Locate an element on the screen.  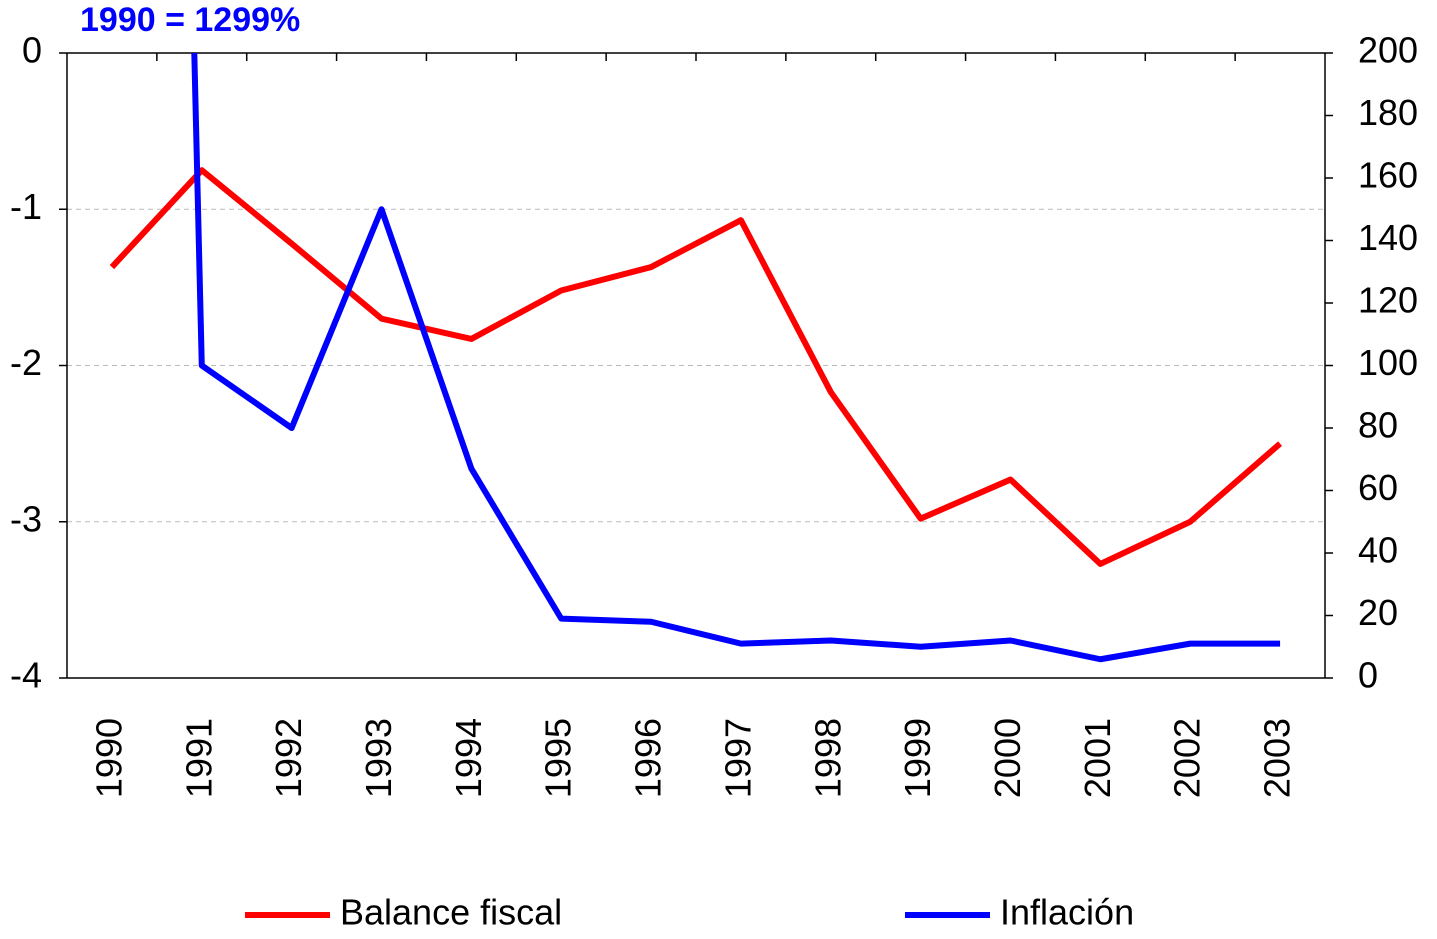
x-tick-label: 1992 is located at coordinates (288, 758).